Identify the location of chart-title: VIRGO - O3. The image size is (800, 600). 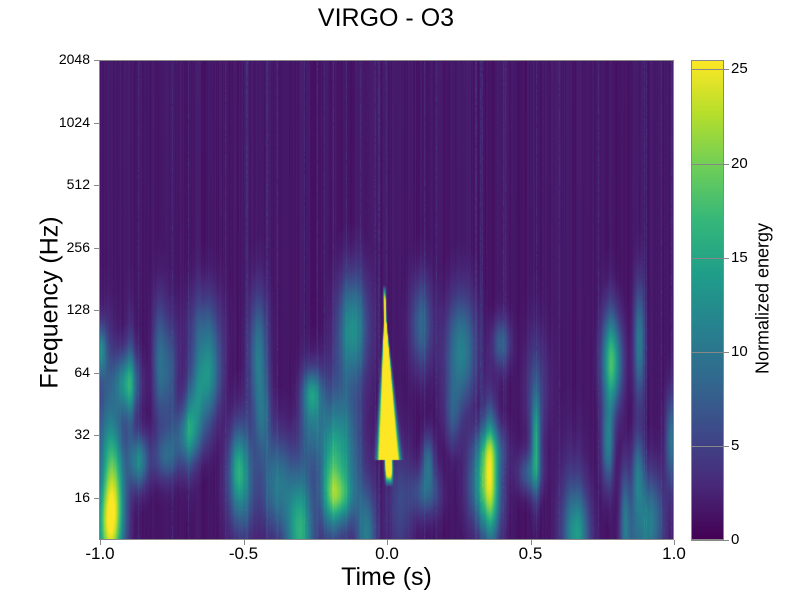
(386, 18).